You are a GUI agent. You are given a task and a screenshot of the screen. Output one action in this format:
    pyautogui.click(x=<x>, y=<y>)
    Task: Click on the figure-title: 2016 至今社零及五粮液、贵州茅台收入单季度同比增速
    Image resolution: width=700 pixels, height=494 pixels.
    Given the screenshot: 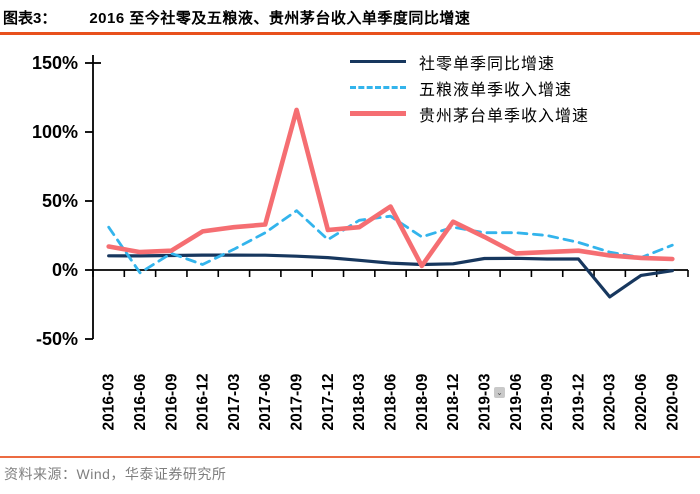 What is the action you would take?
    pyautogui.click(x=280, y=18)
    